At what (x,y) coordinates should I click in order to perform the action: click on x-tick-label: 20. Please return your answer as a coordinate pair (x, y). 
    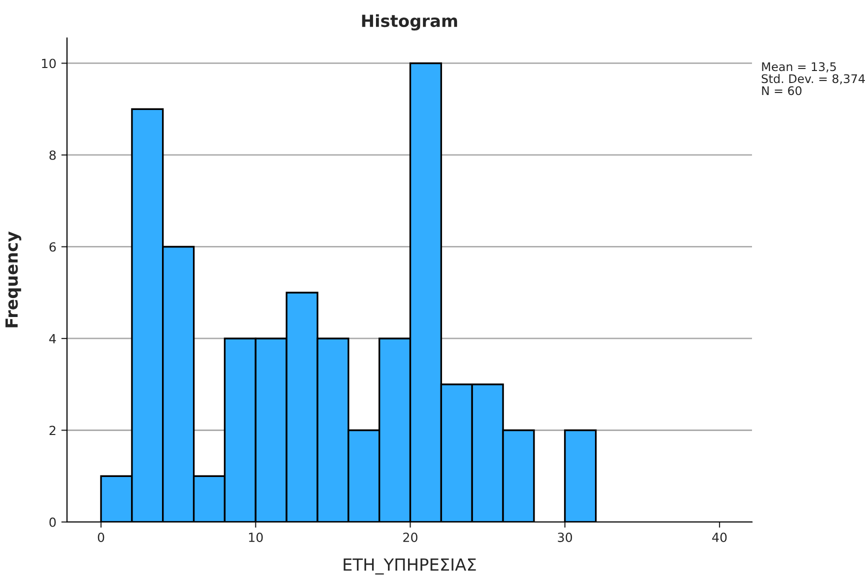
    Looking at the image, I should click on (410, 537).